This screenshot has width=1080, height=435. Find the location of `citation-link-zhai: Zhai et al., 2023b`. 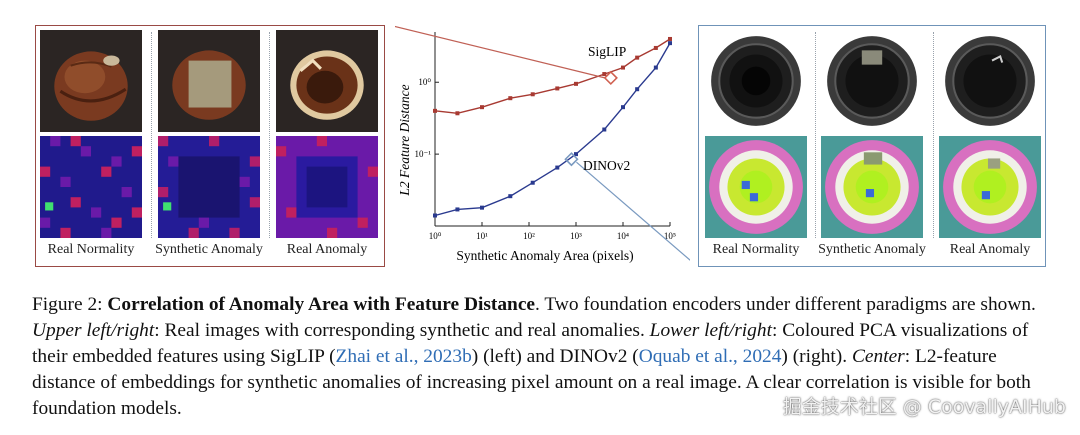

citation-link-zhai: Zhai et al., 2023b is located at coordinates (403, 356).